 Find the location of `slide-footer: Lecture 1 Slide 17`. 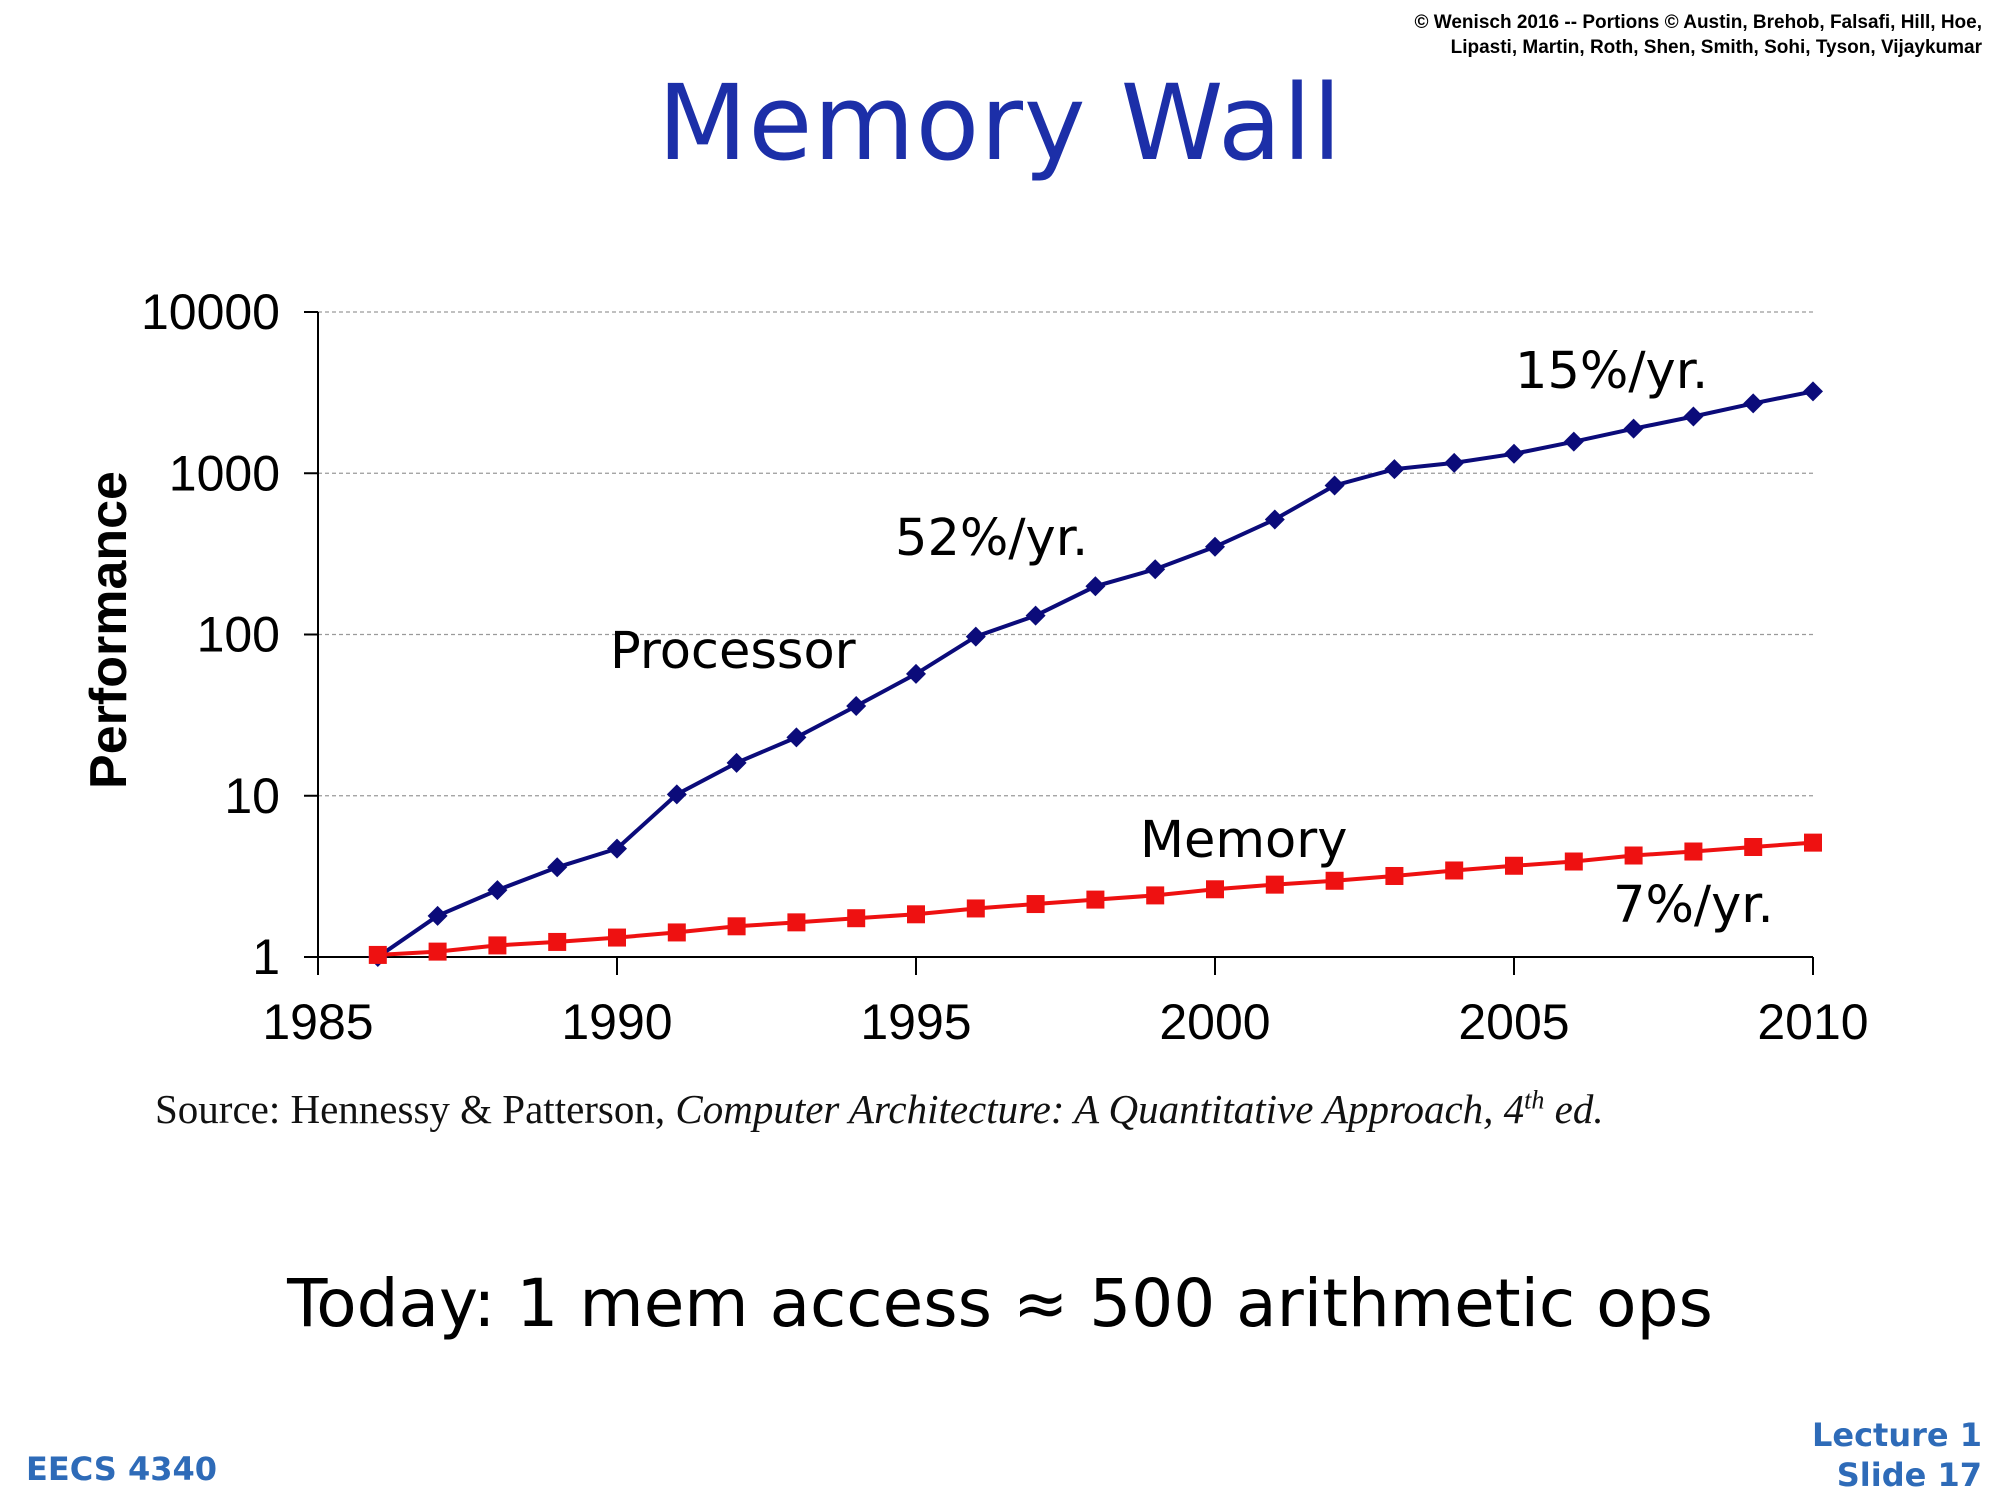

slide-footer: Lecture 1 Slide 17 is located at coordinates (1897, 1455).